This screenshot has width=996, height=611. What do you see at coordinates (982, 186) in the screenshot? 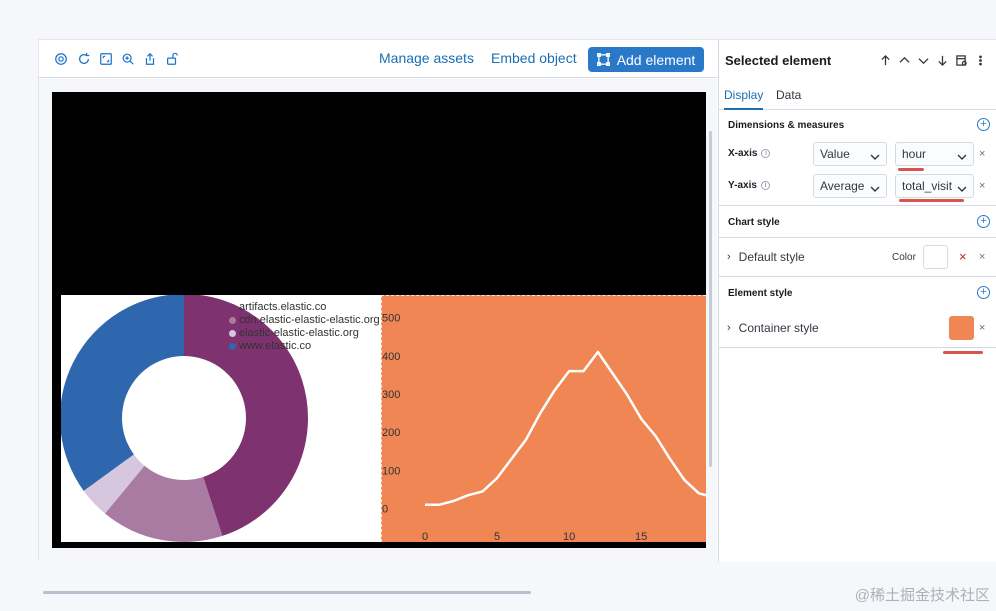
I see `remove-y-axis-icon: ×` at bounding box center [982, 186].